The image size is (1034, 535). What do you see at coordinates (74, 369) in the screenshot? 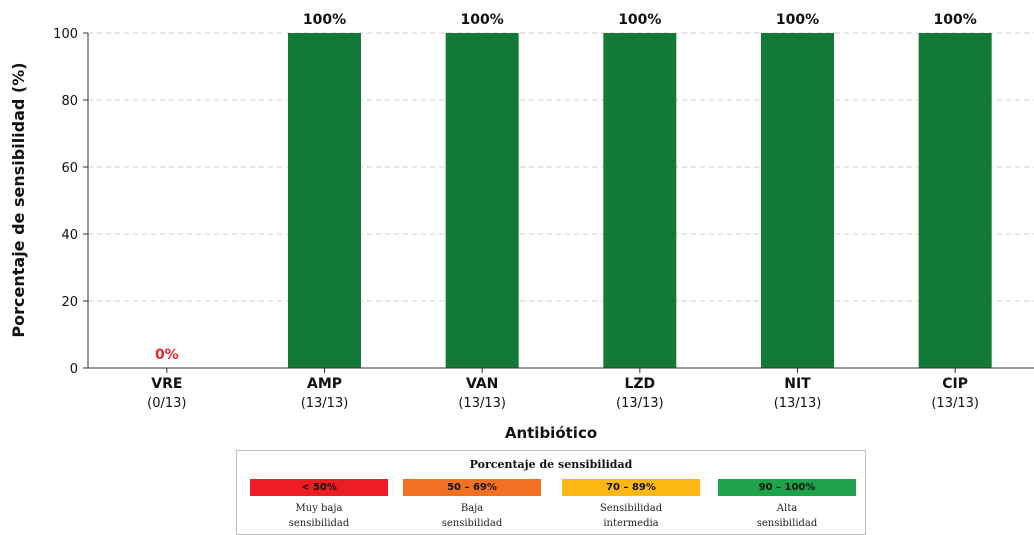
I see `y-tick-label: 0` at bounding box center [74, 369].